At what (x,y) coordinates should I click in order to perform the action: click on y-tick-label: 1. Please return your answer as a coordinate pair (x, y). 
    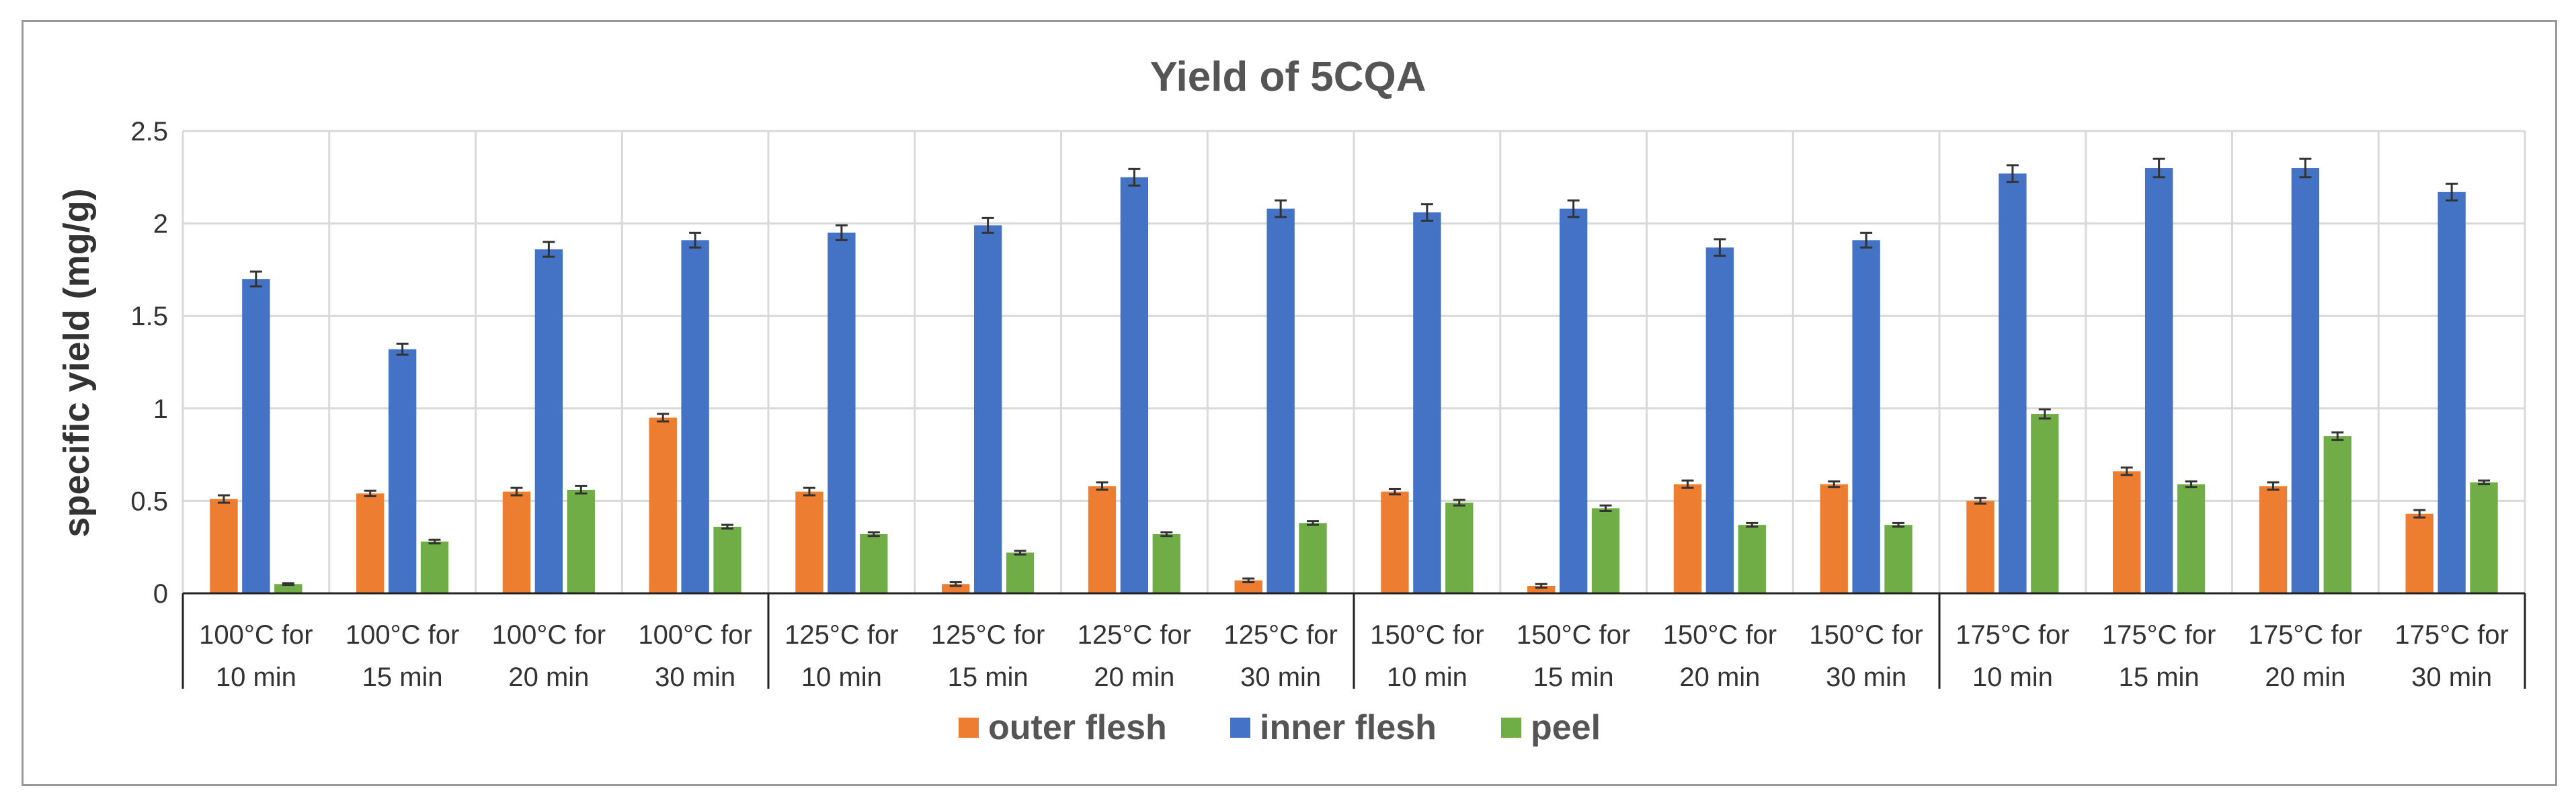
    Looking at the image, I should click on (160, 409).